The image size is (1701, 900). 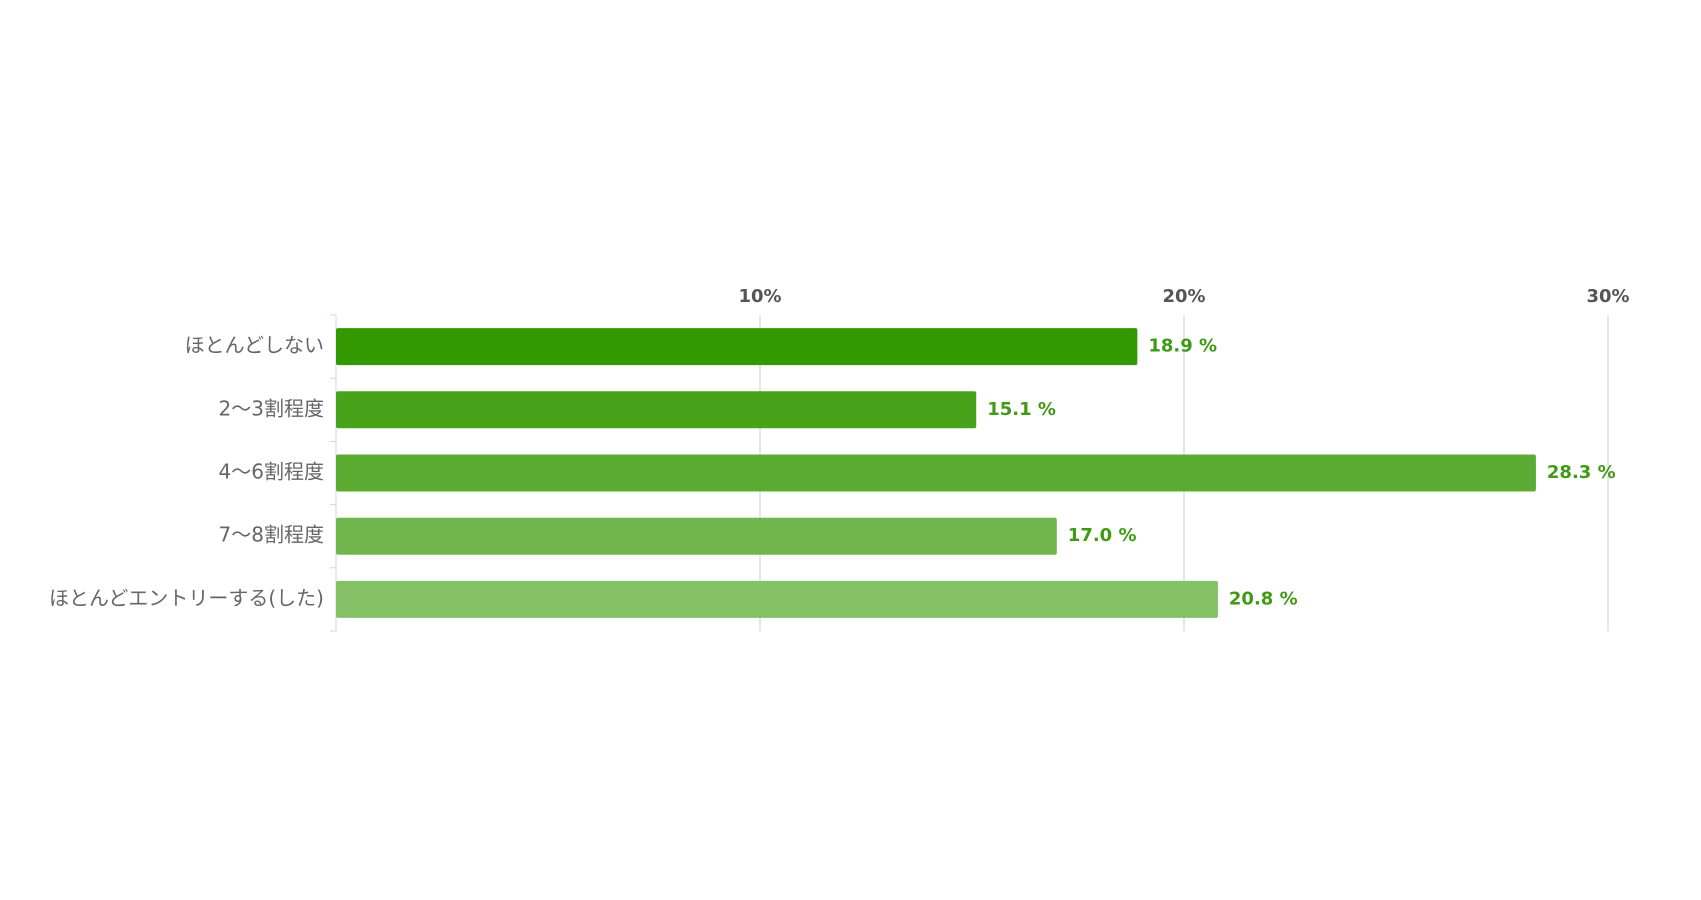 What do you see at coordinates (271, 472) in the screenshot?
I see `y-tick-label: 4～6割程度` at bounding box center [271, 472].